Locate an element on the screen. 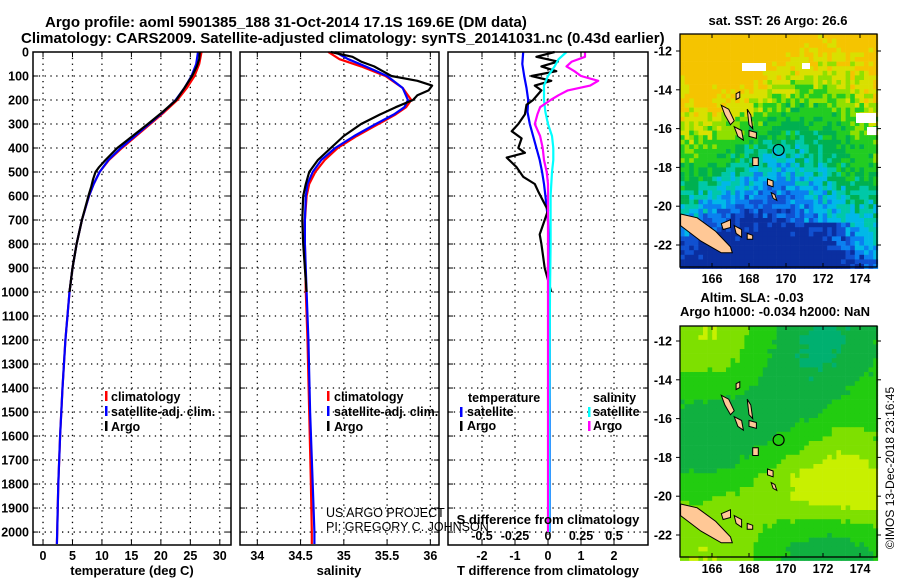 The height and width of the screenshot is (585, 900). lat-tick-label: -18 is located at coordinates (663, 458).